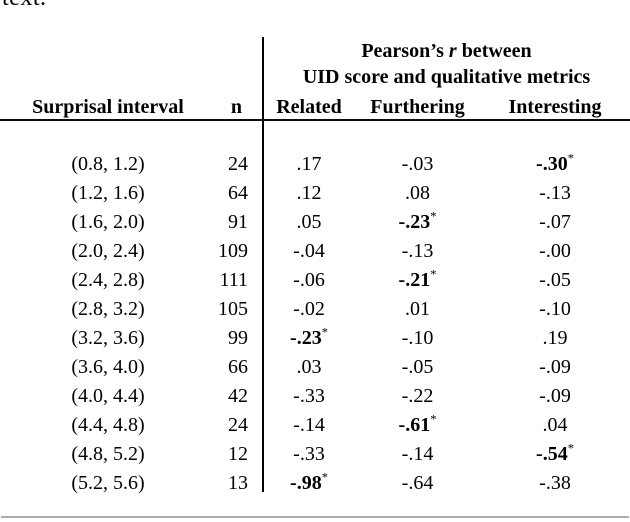  I want to click on cell-n: 12, so click(238, 454).